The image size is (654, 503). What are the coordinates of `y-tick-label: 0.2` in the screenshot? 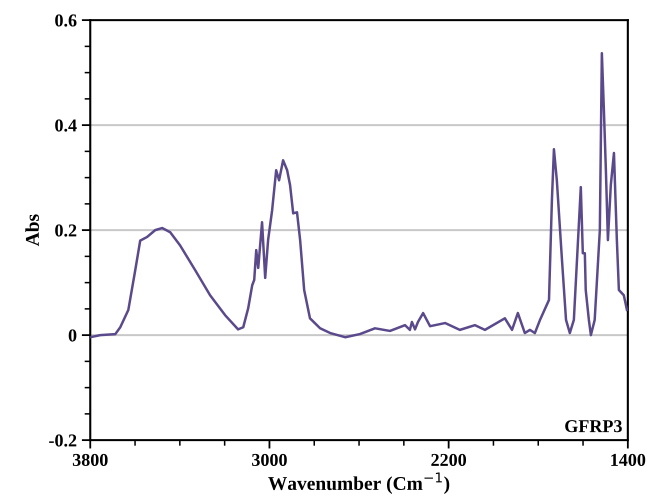 It's located at (65, 230).